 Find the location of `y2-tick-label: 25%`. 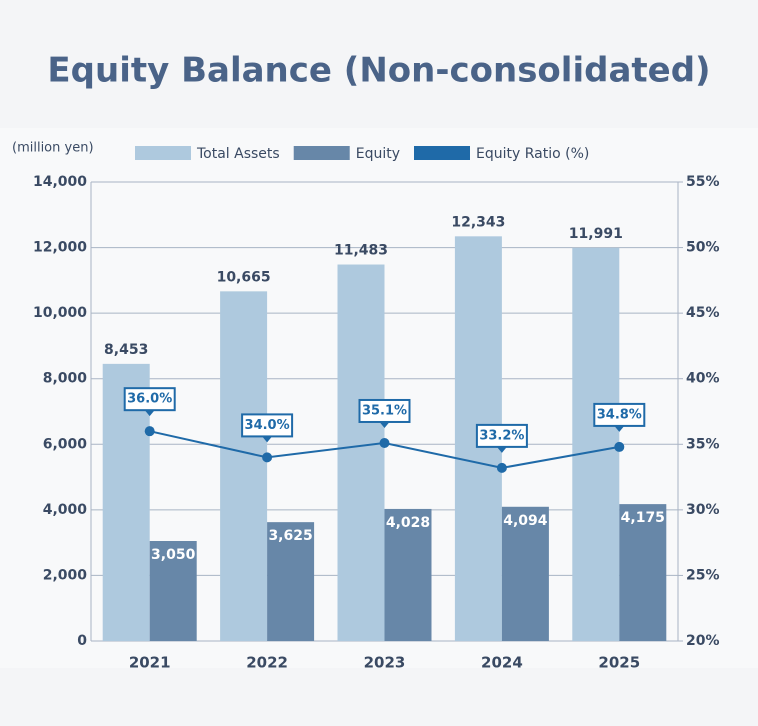

y2-tick-label: 25% is located at coordinates (703, 575).